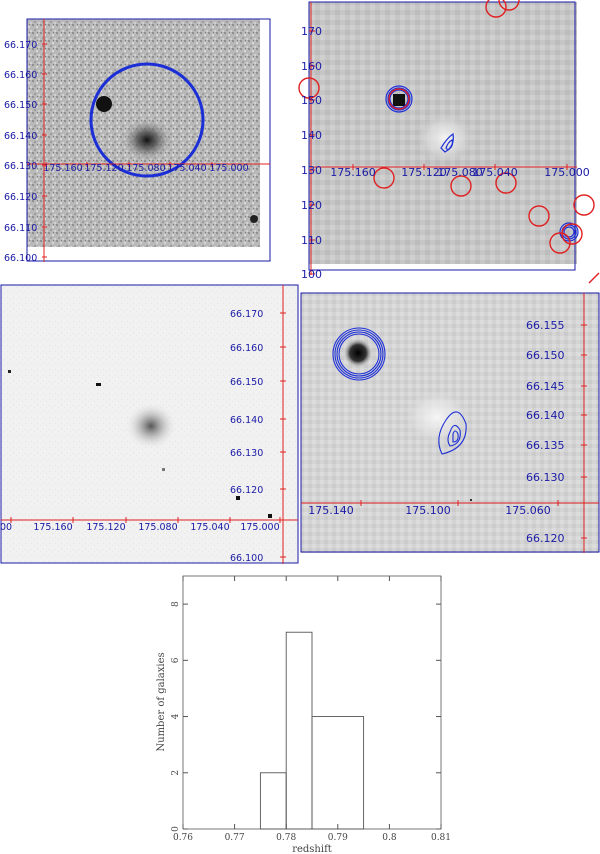 Image resolution: width=600 pixels, height=854 pixels. Describe the element at coordinates (445, 138) in the screenshot. I see `top-right-galaxy` at that location.